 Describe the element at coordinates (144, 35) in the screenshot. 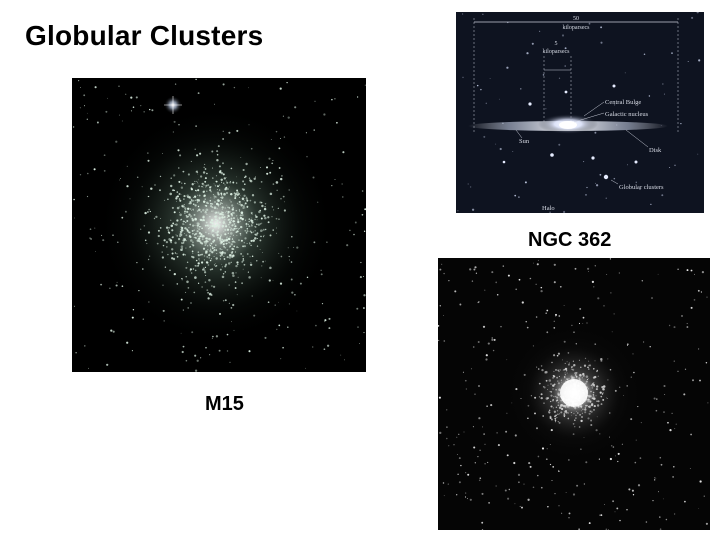

I see `slide-title: Globular Clusters` at that location.